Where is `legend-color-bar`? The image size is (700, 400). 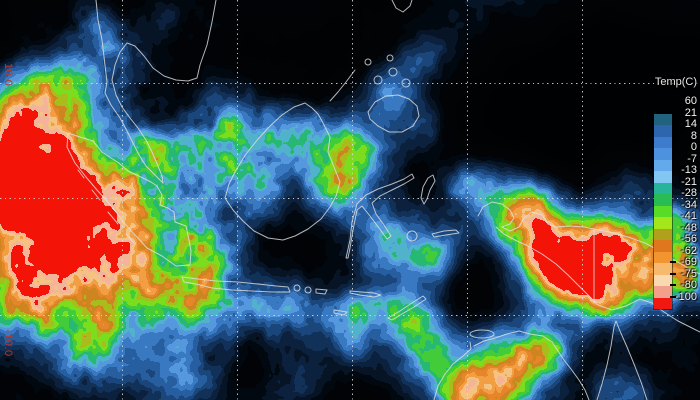
legend-color-bar is located at coordinates (663, 211).